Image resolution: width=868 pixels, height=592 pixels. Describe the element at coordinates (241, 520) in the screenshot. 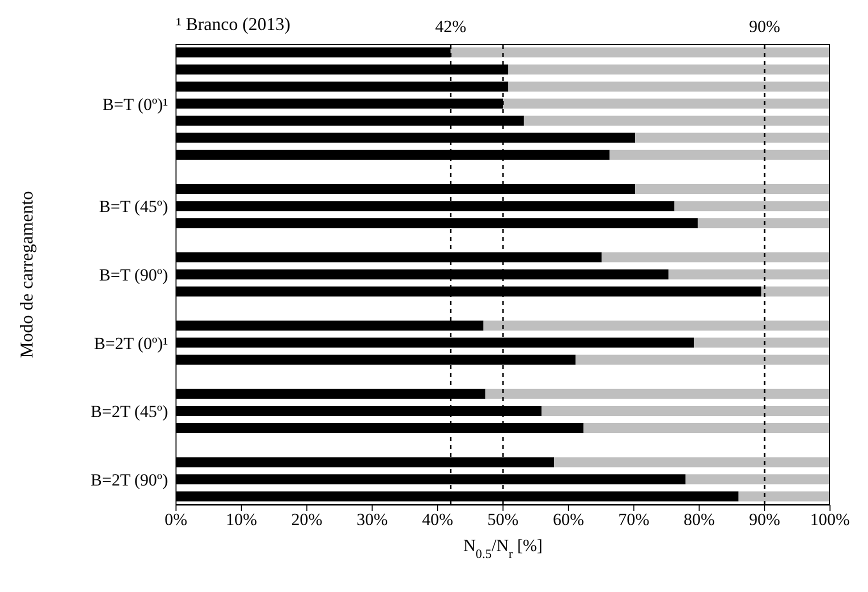

I see `x-tick-label: 10%` at that location.